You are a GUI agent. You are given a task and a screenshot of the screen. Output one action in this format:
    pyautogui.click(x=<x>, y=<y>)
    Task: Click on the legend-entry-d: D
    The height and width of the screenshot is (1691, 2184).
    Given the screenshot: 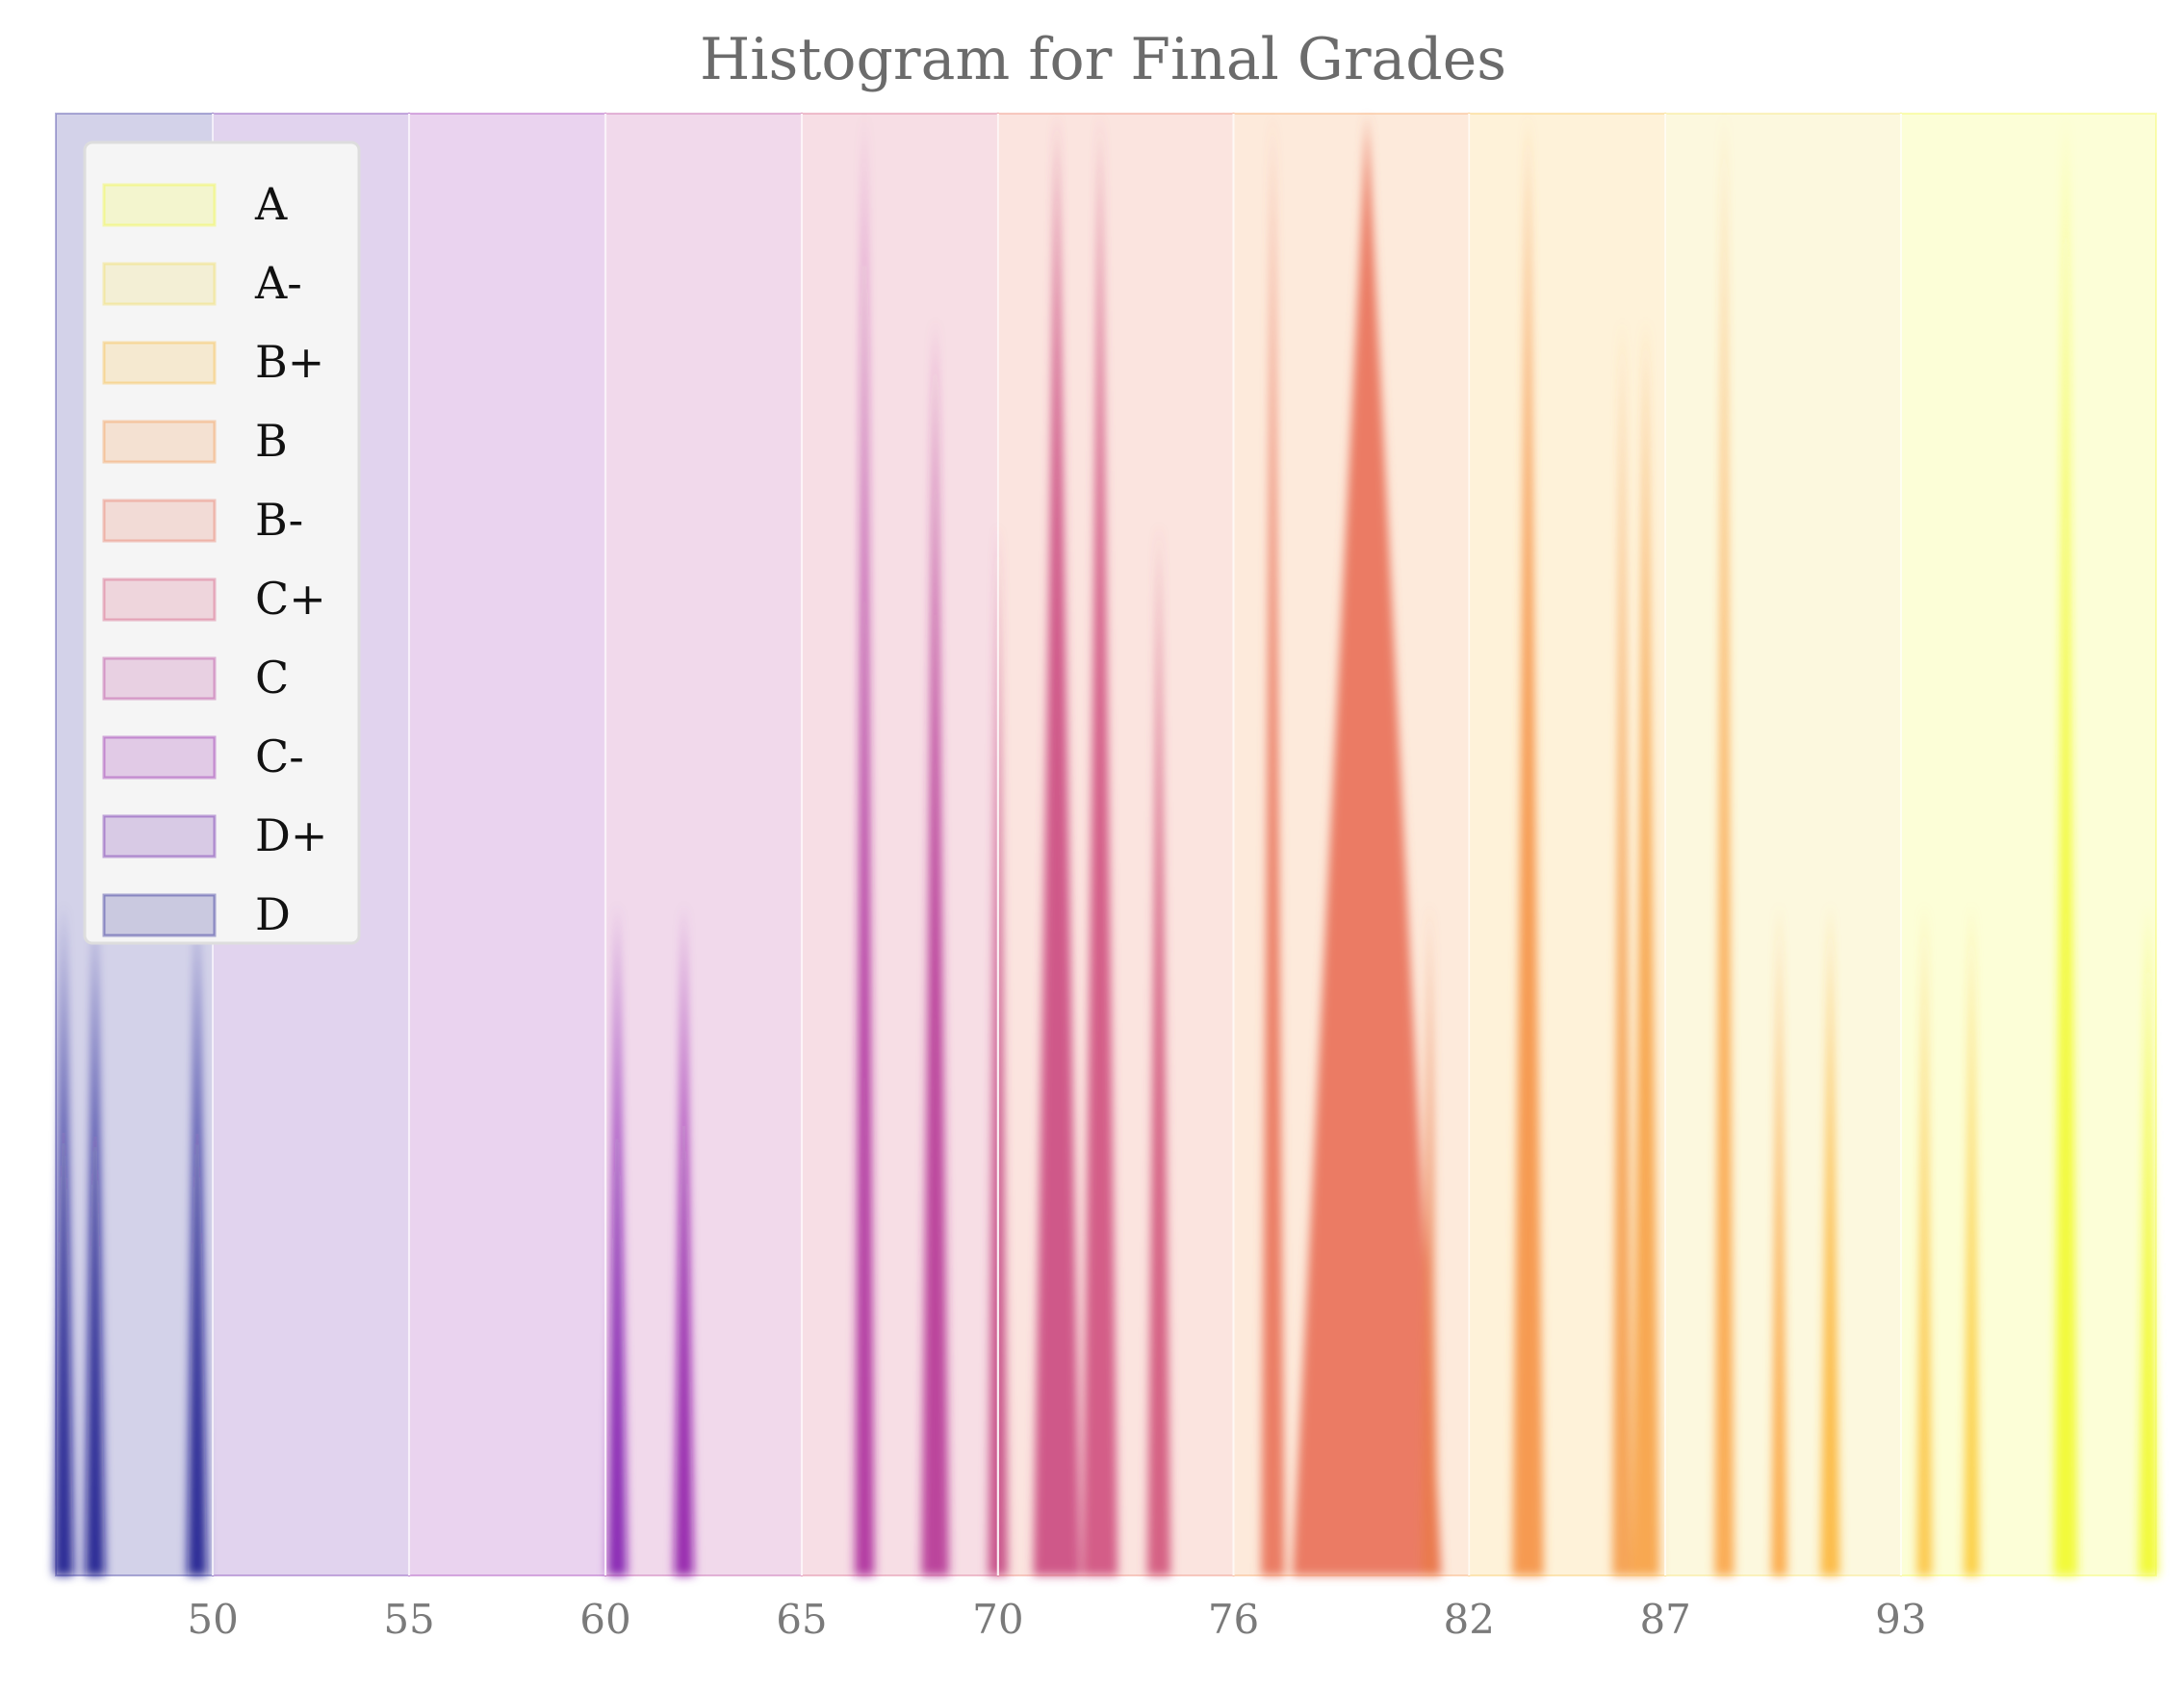 What is the action you would take?
    pyautogui.click(x=196, y=914)
    